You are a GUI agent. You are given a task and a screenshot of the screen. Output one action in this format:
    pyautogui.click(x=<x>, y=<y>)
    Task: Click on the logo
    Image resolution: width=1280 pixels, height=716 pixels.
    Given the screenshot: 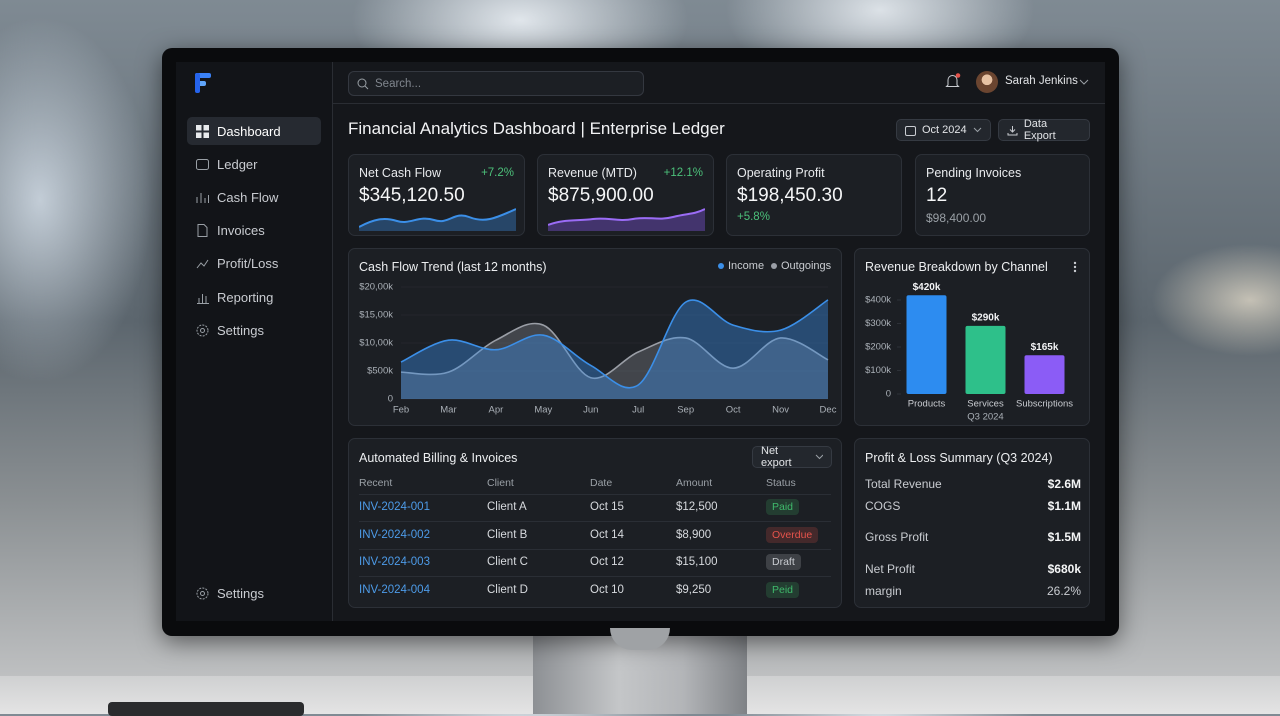 What is the action you would take?
    pyautogui.click(x=203, y=83)
    